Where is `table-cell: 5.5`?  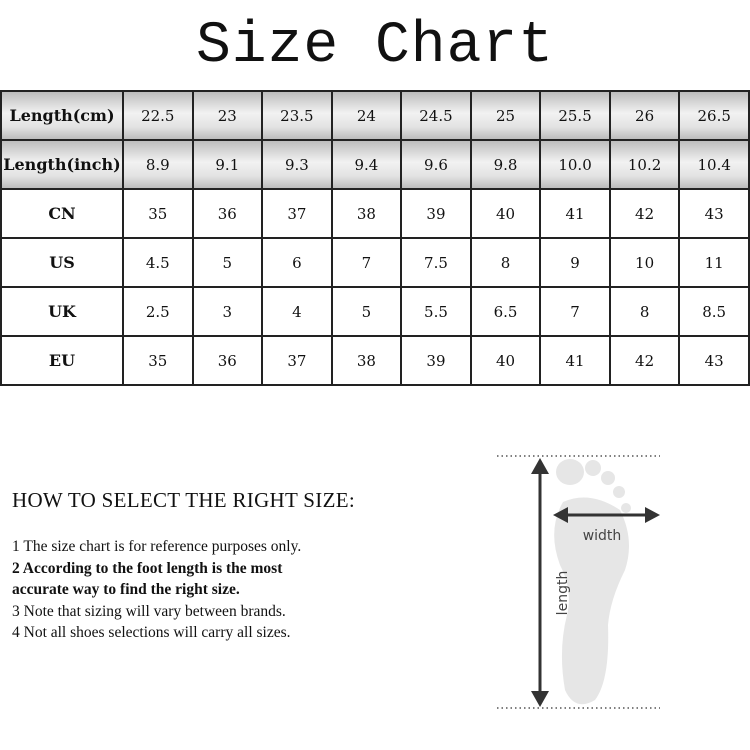 table-cell: 5.5 is located at coordinates (436, 311).